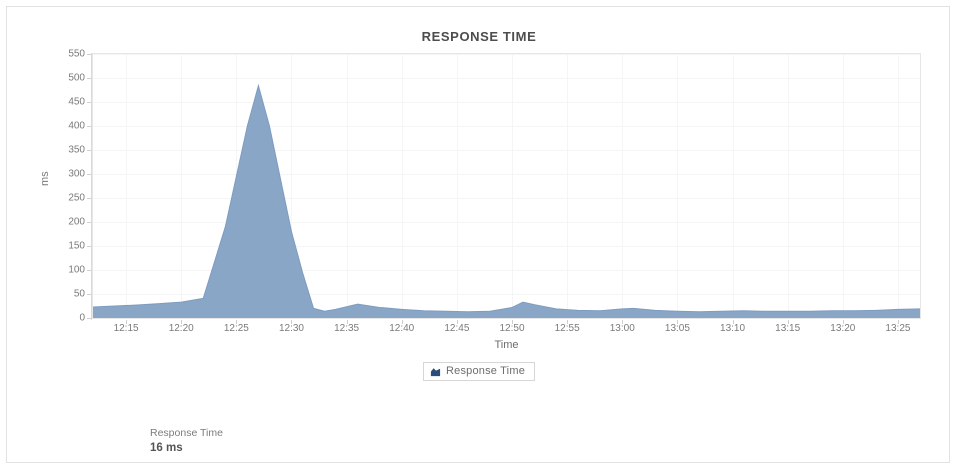 This screenshot has height=471, width=958. I want to click on x-tick-label: 12:55, so click(567, 328).